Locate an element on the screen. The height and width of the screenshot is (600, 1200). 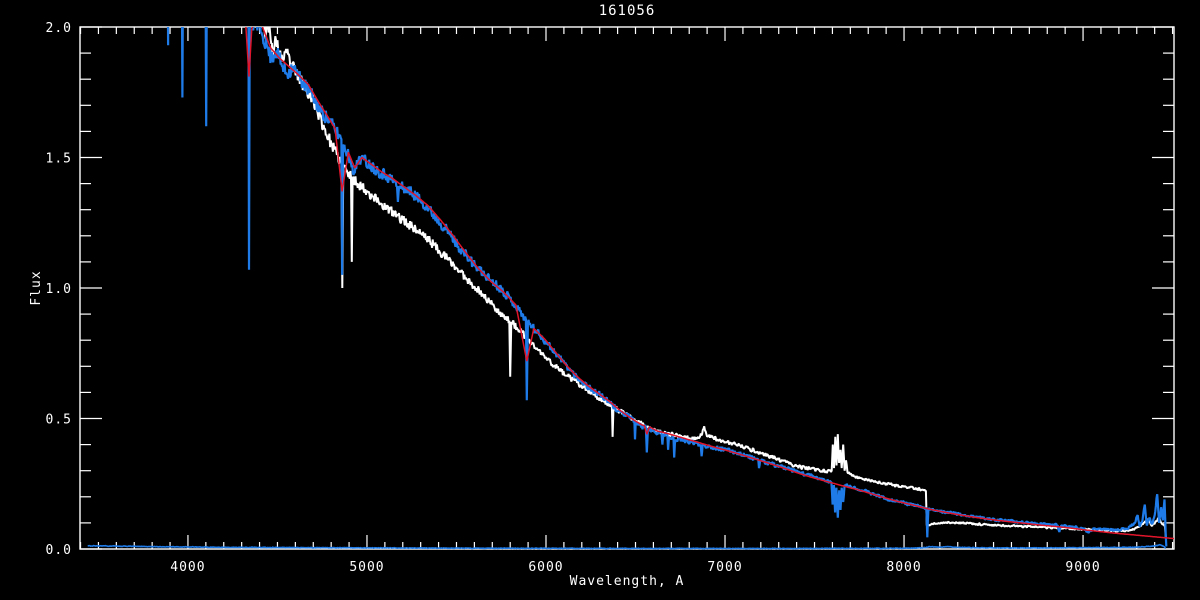
plot-title: 161056 is located at coordinates (627, 11).